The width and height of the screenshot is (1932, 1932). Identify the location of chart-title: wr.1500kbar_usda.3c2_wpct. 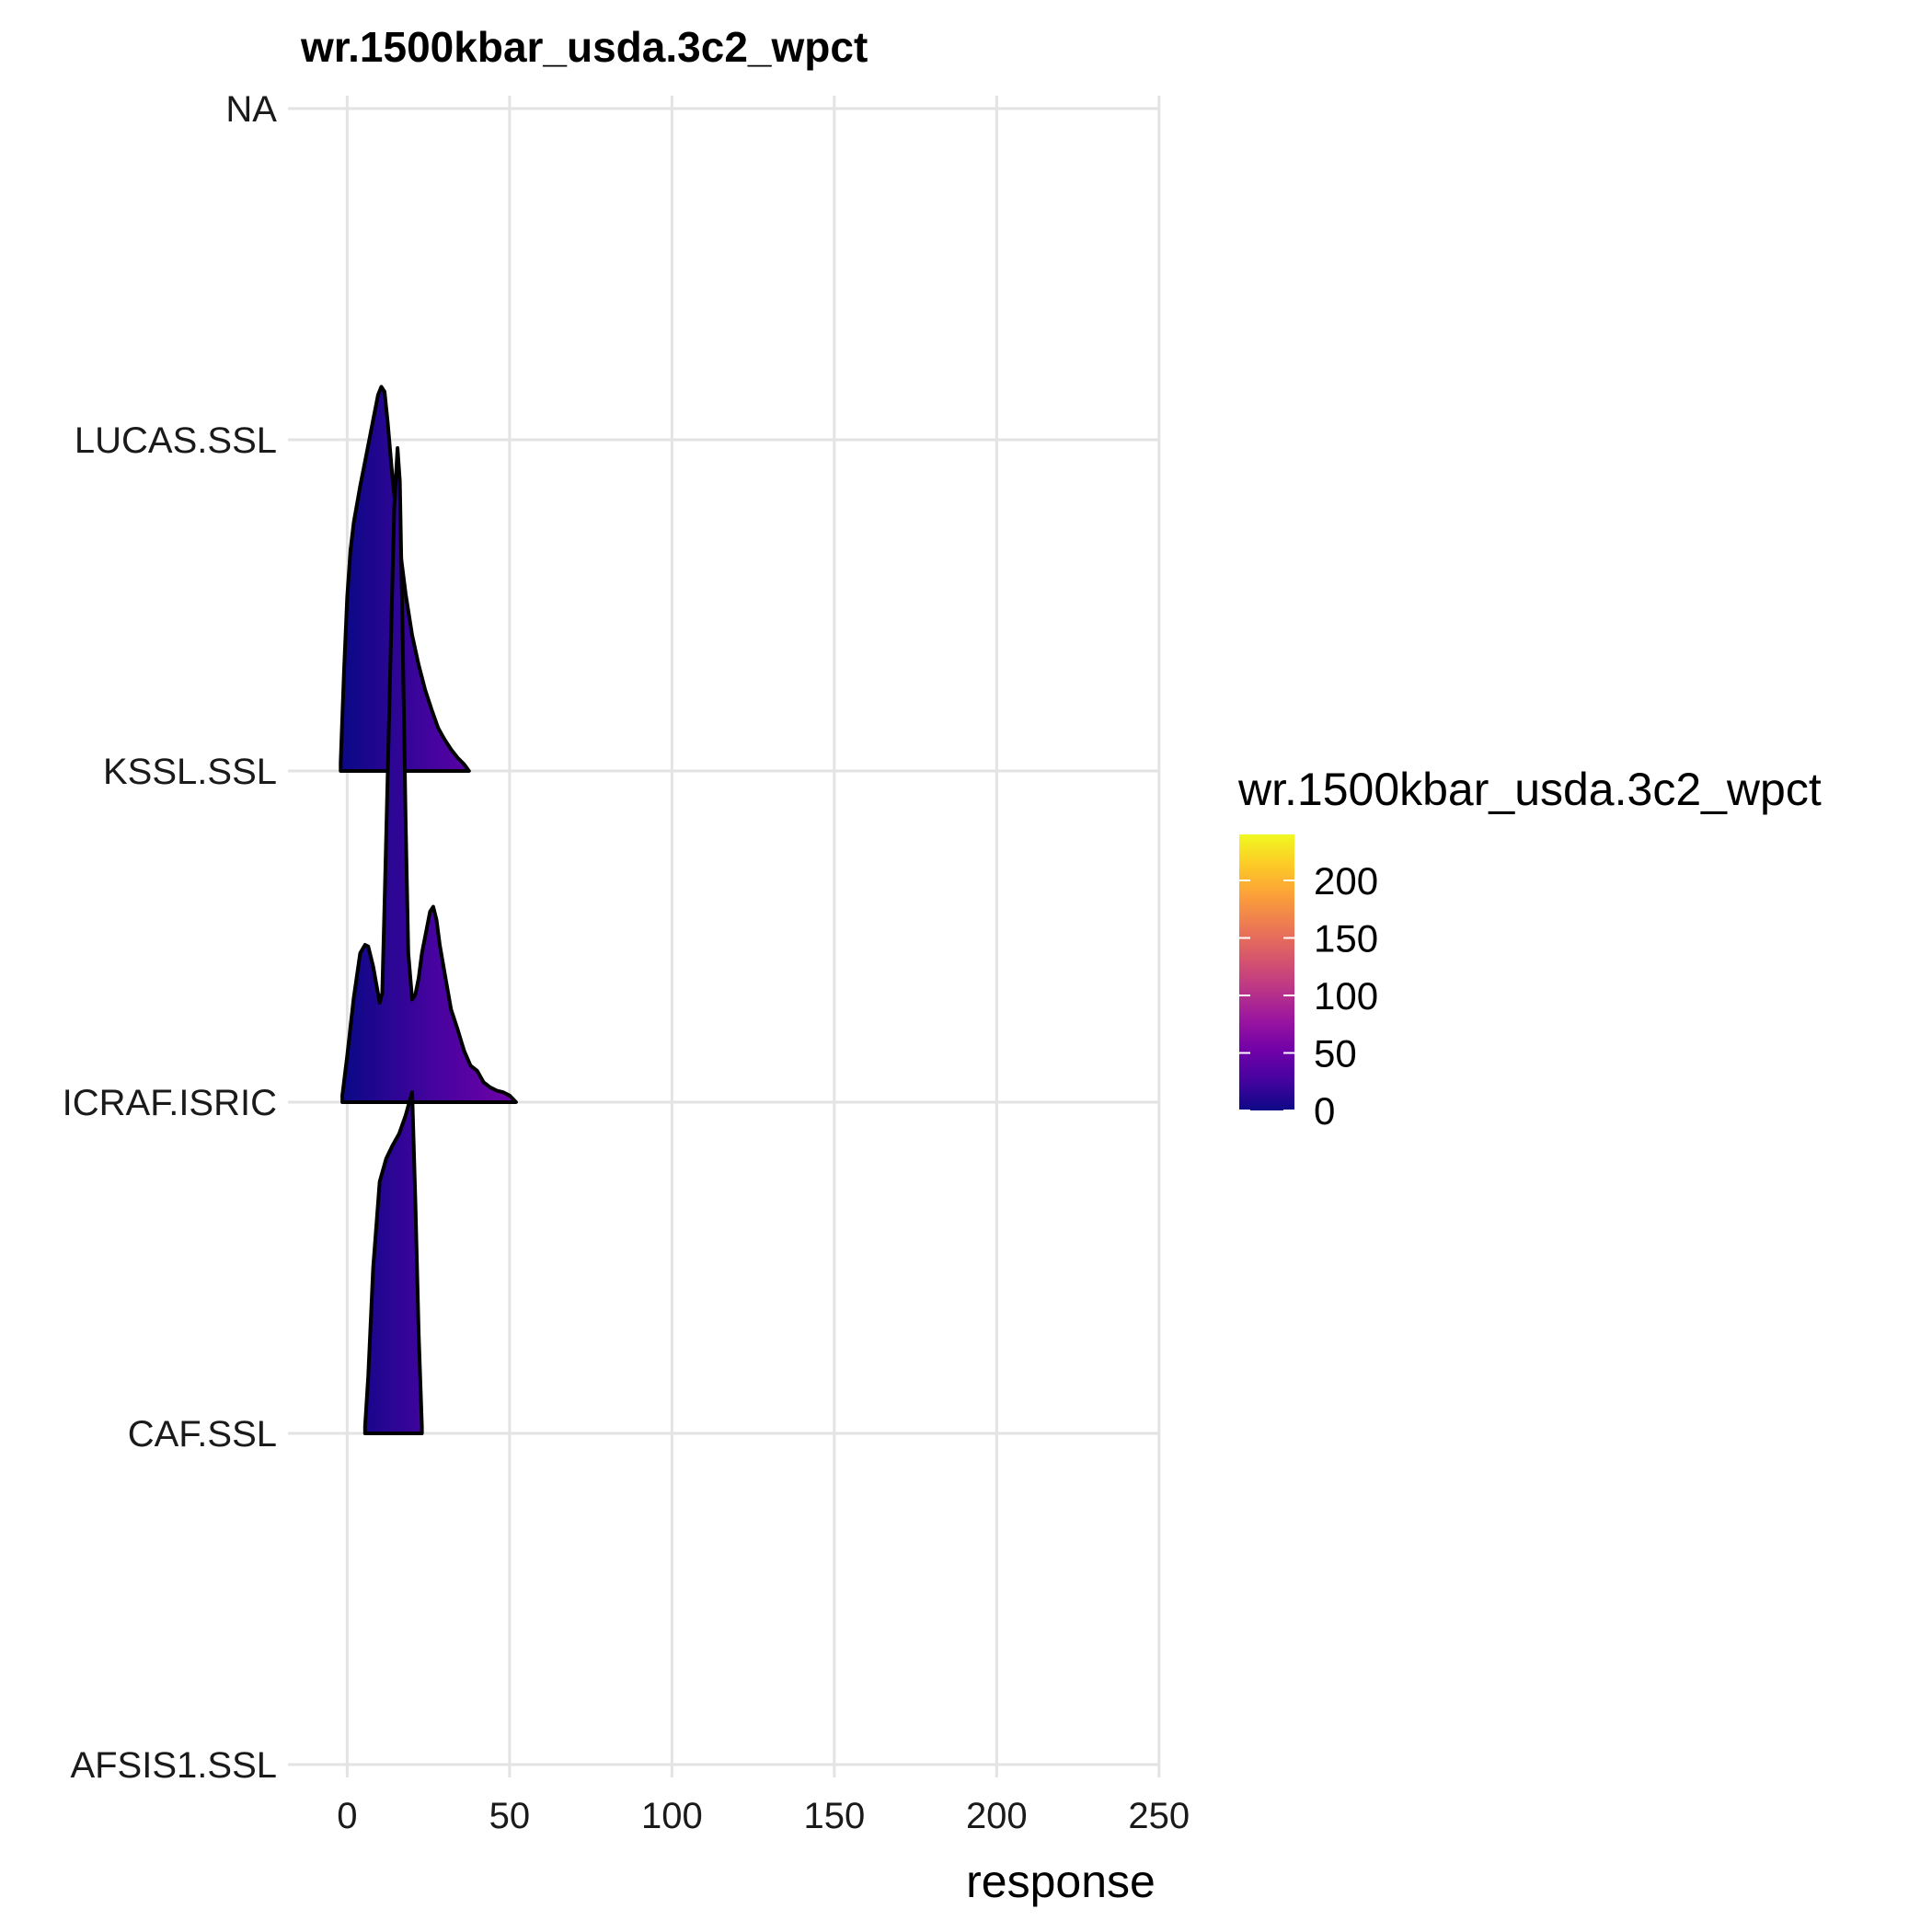
(584, 47).